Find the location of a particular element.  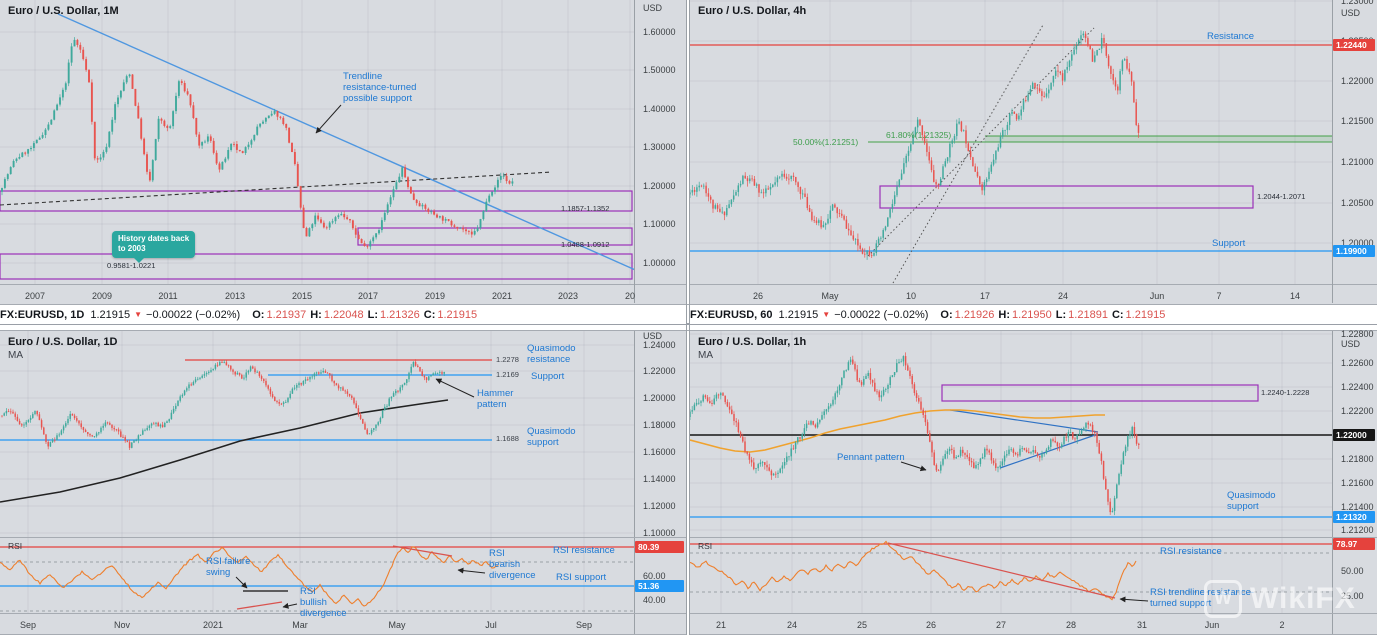

high-value: 1.21950 is located at coordinates (1032, 314).